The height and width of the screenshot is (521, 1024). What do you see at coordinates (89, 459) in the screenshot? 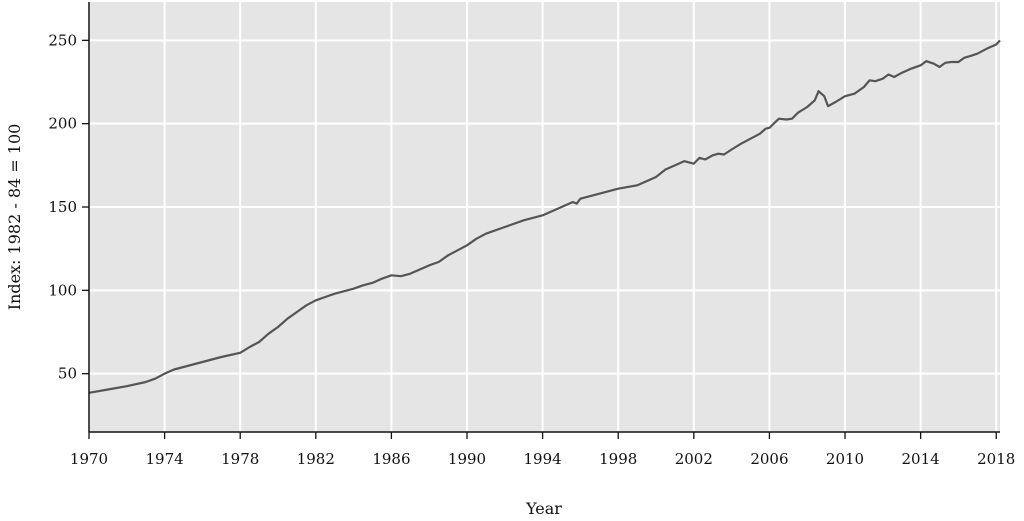
I see `x-tick-label: 1970` at bounding box center [89, 459].